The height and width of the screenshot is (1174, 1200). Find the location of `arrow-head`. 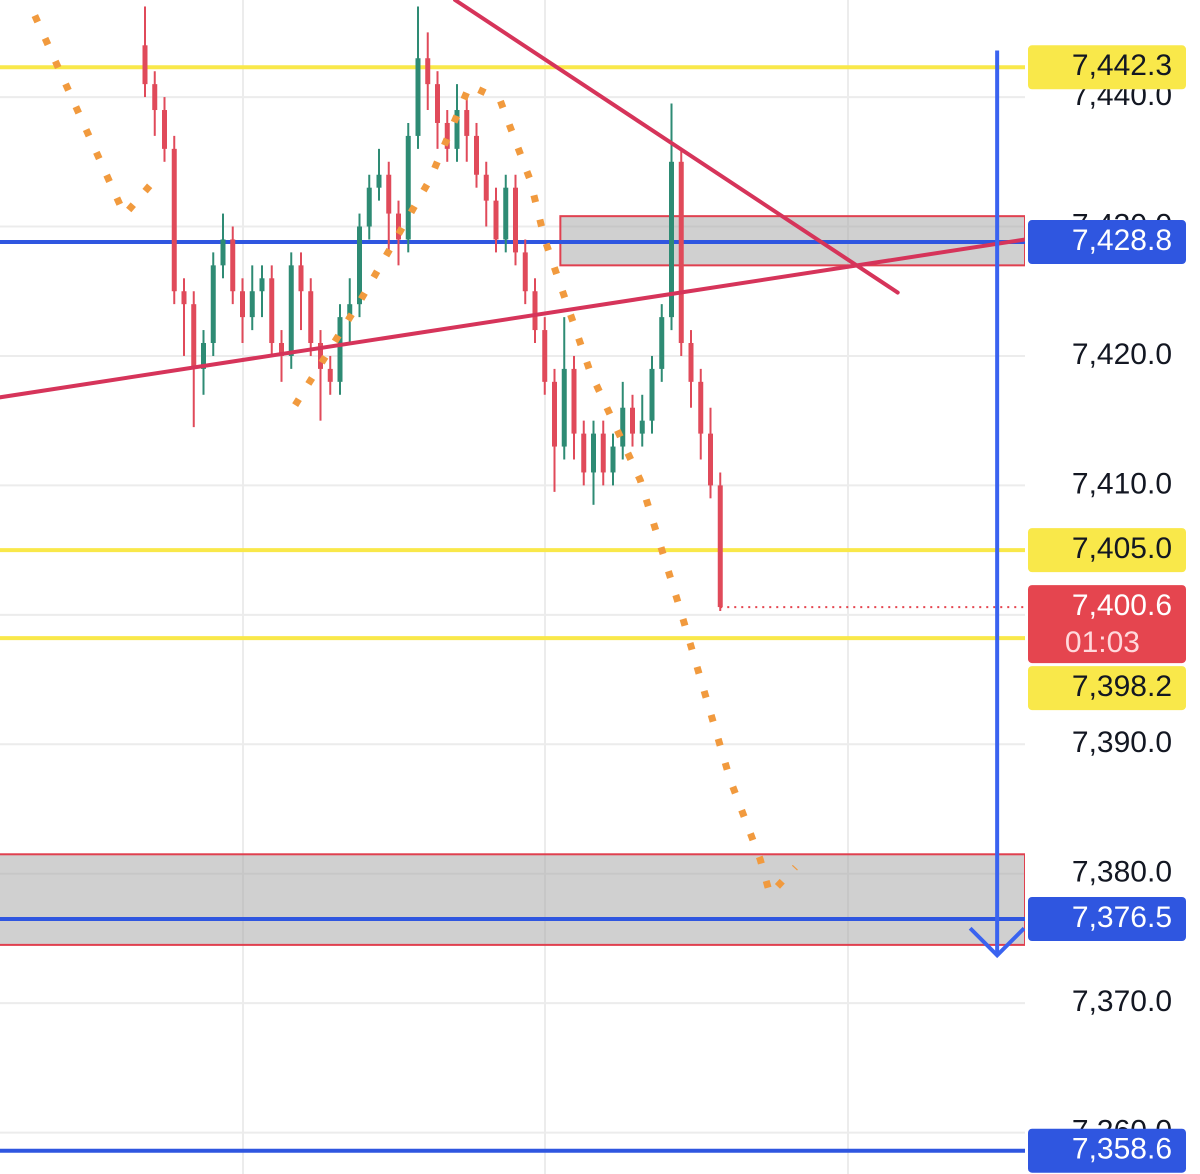

arrow-head is located at coordinates (996, 942).